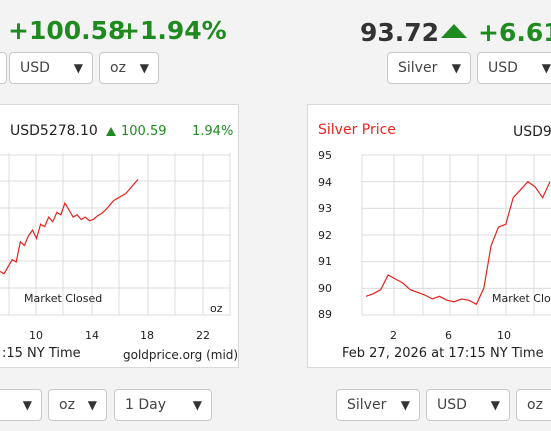 Image resolution: width=551 pixels, height=431 pixels. Describe the element at coordinates (21, 405) in the screenshot. I see `bottom-left-partial-select: ▼` at that location.